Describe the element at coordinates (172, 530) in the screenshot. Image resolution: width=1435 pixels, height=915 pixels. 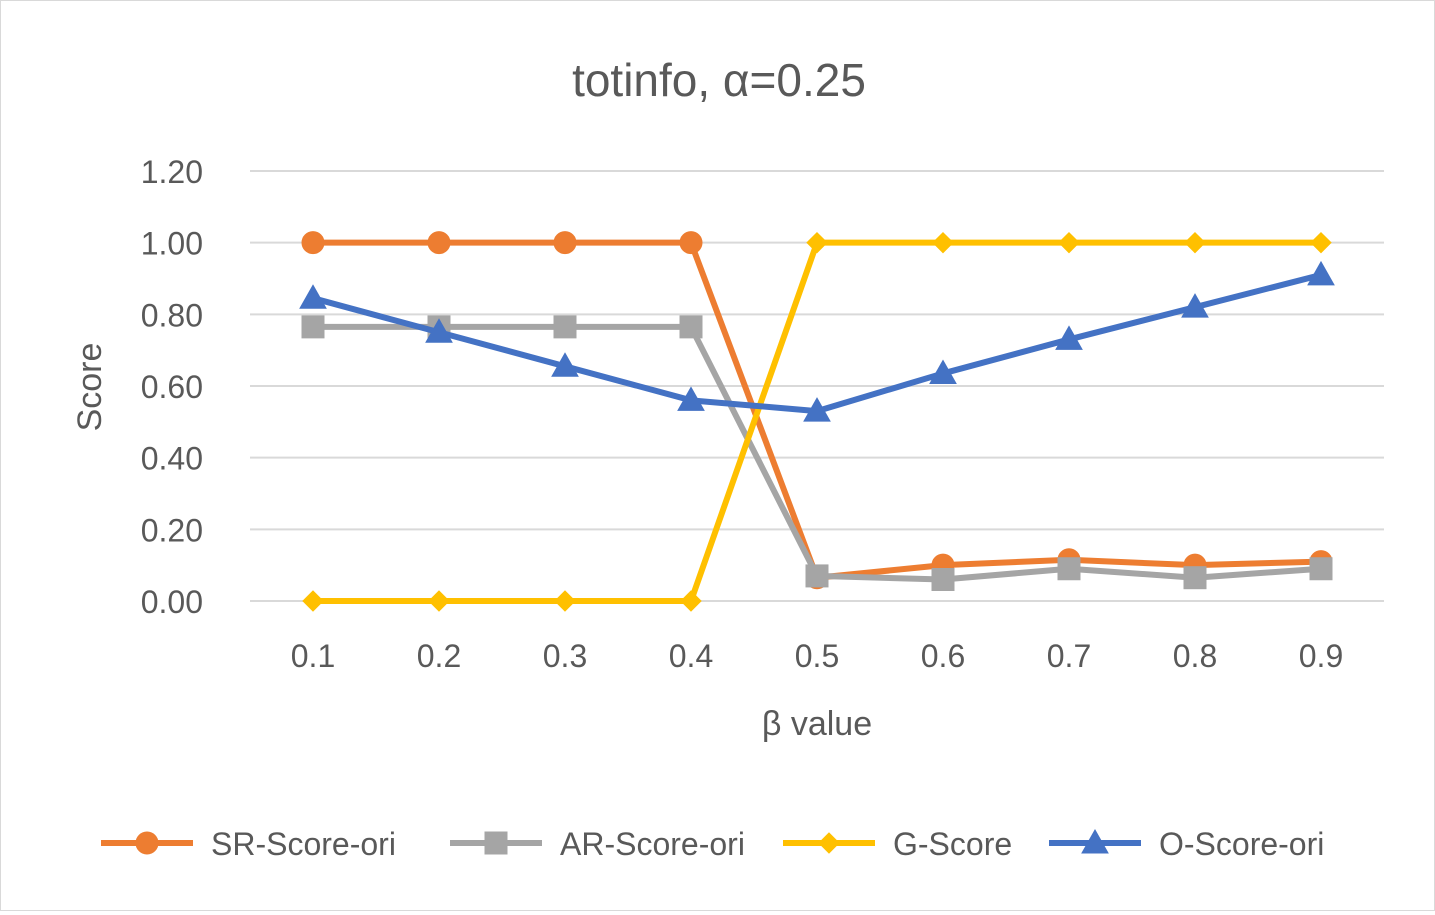
I see `y-tick-label: 0.20` at that location.